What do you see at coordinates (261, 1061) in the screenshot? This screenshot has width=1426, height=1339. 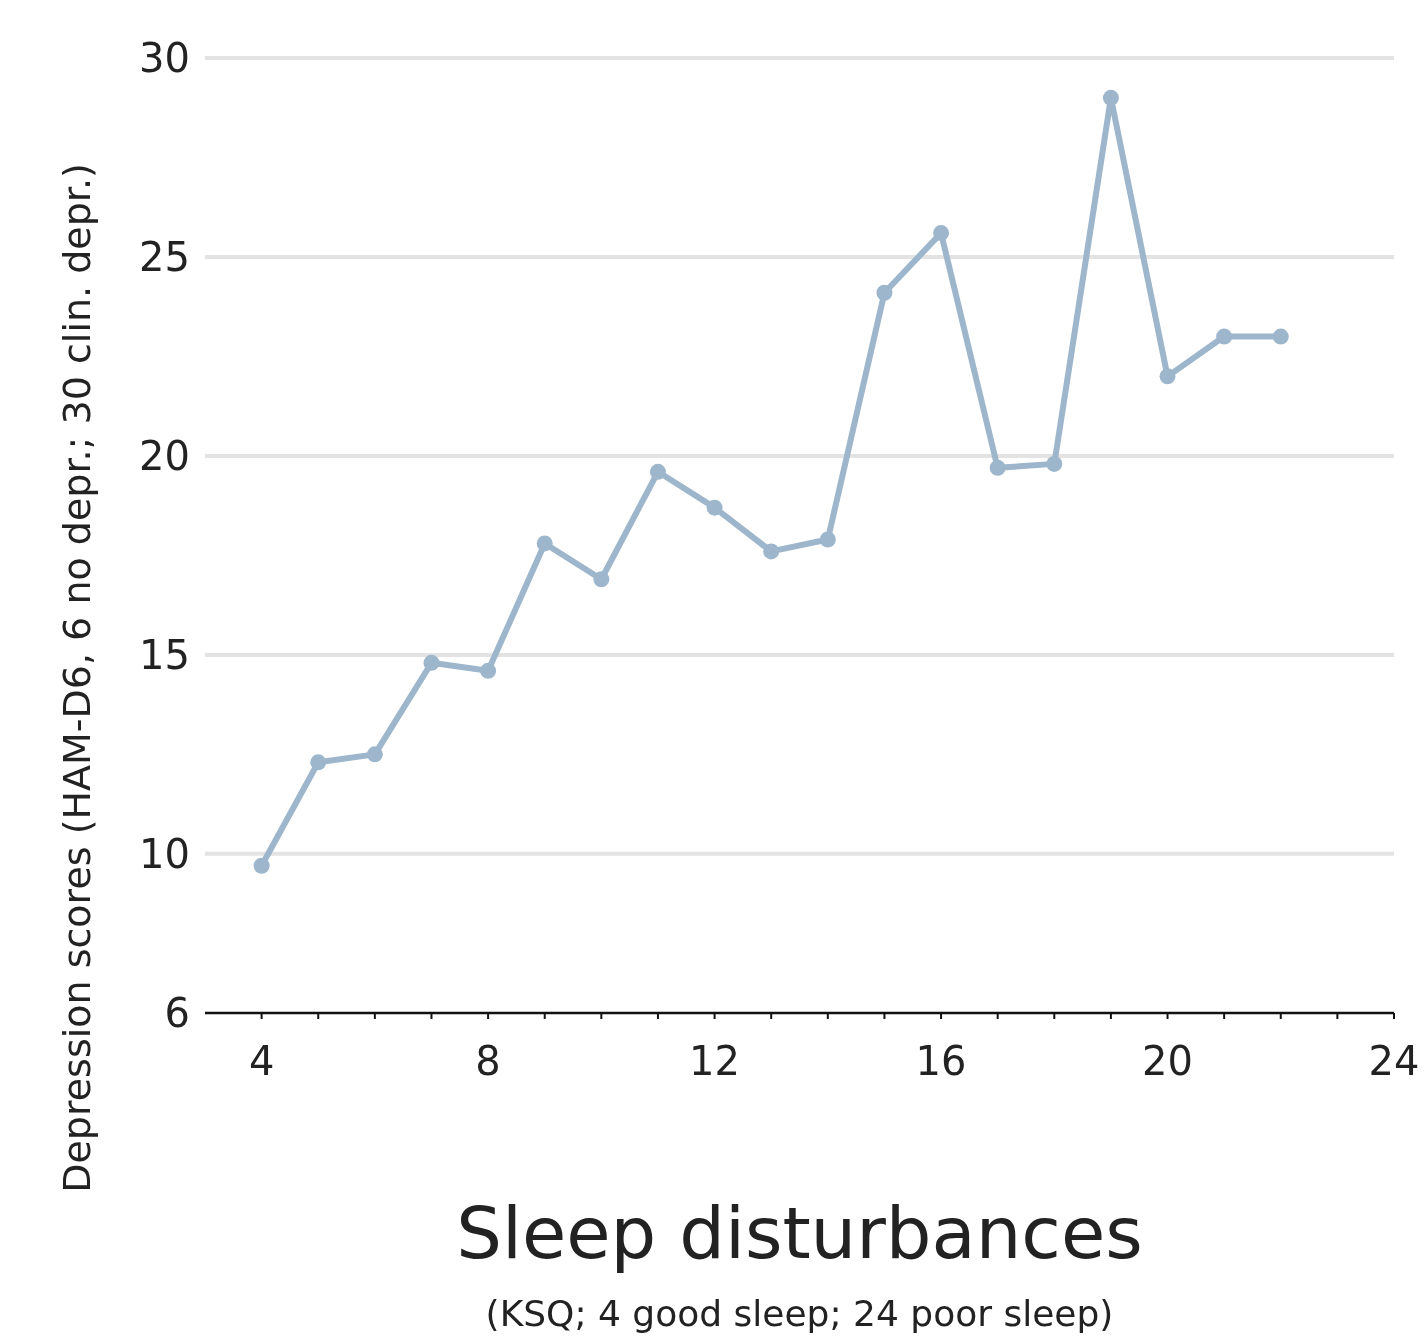 I see `x-tick-label: 4` at bounding box center [261, 1061].